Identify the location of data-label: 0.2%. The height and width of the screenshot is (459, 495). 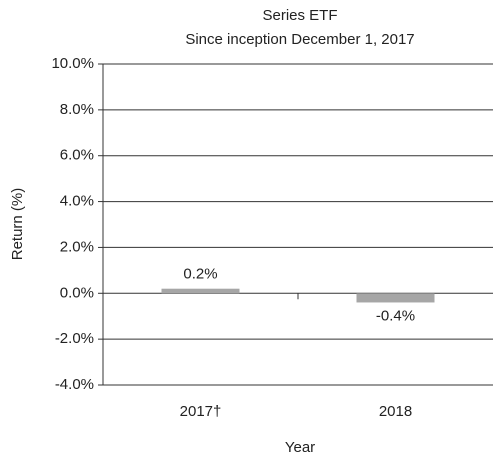
(200, 274).